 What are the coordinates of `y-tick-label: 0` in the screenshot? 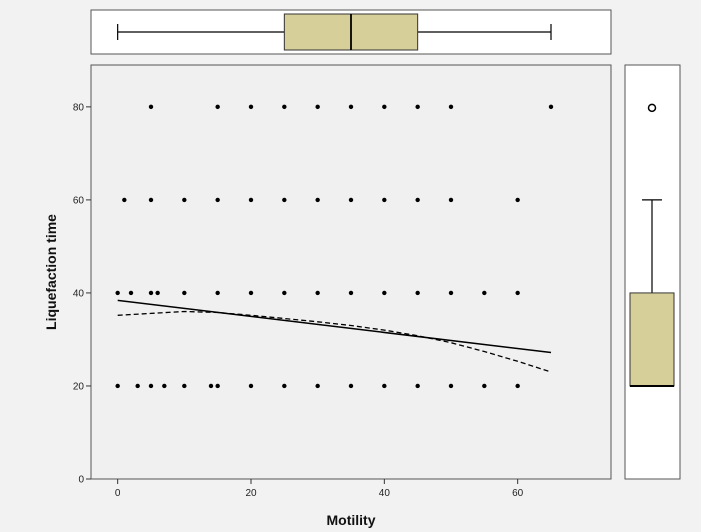 It's located at (81, 480).